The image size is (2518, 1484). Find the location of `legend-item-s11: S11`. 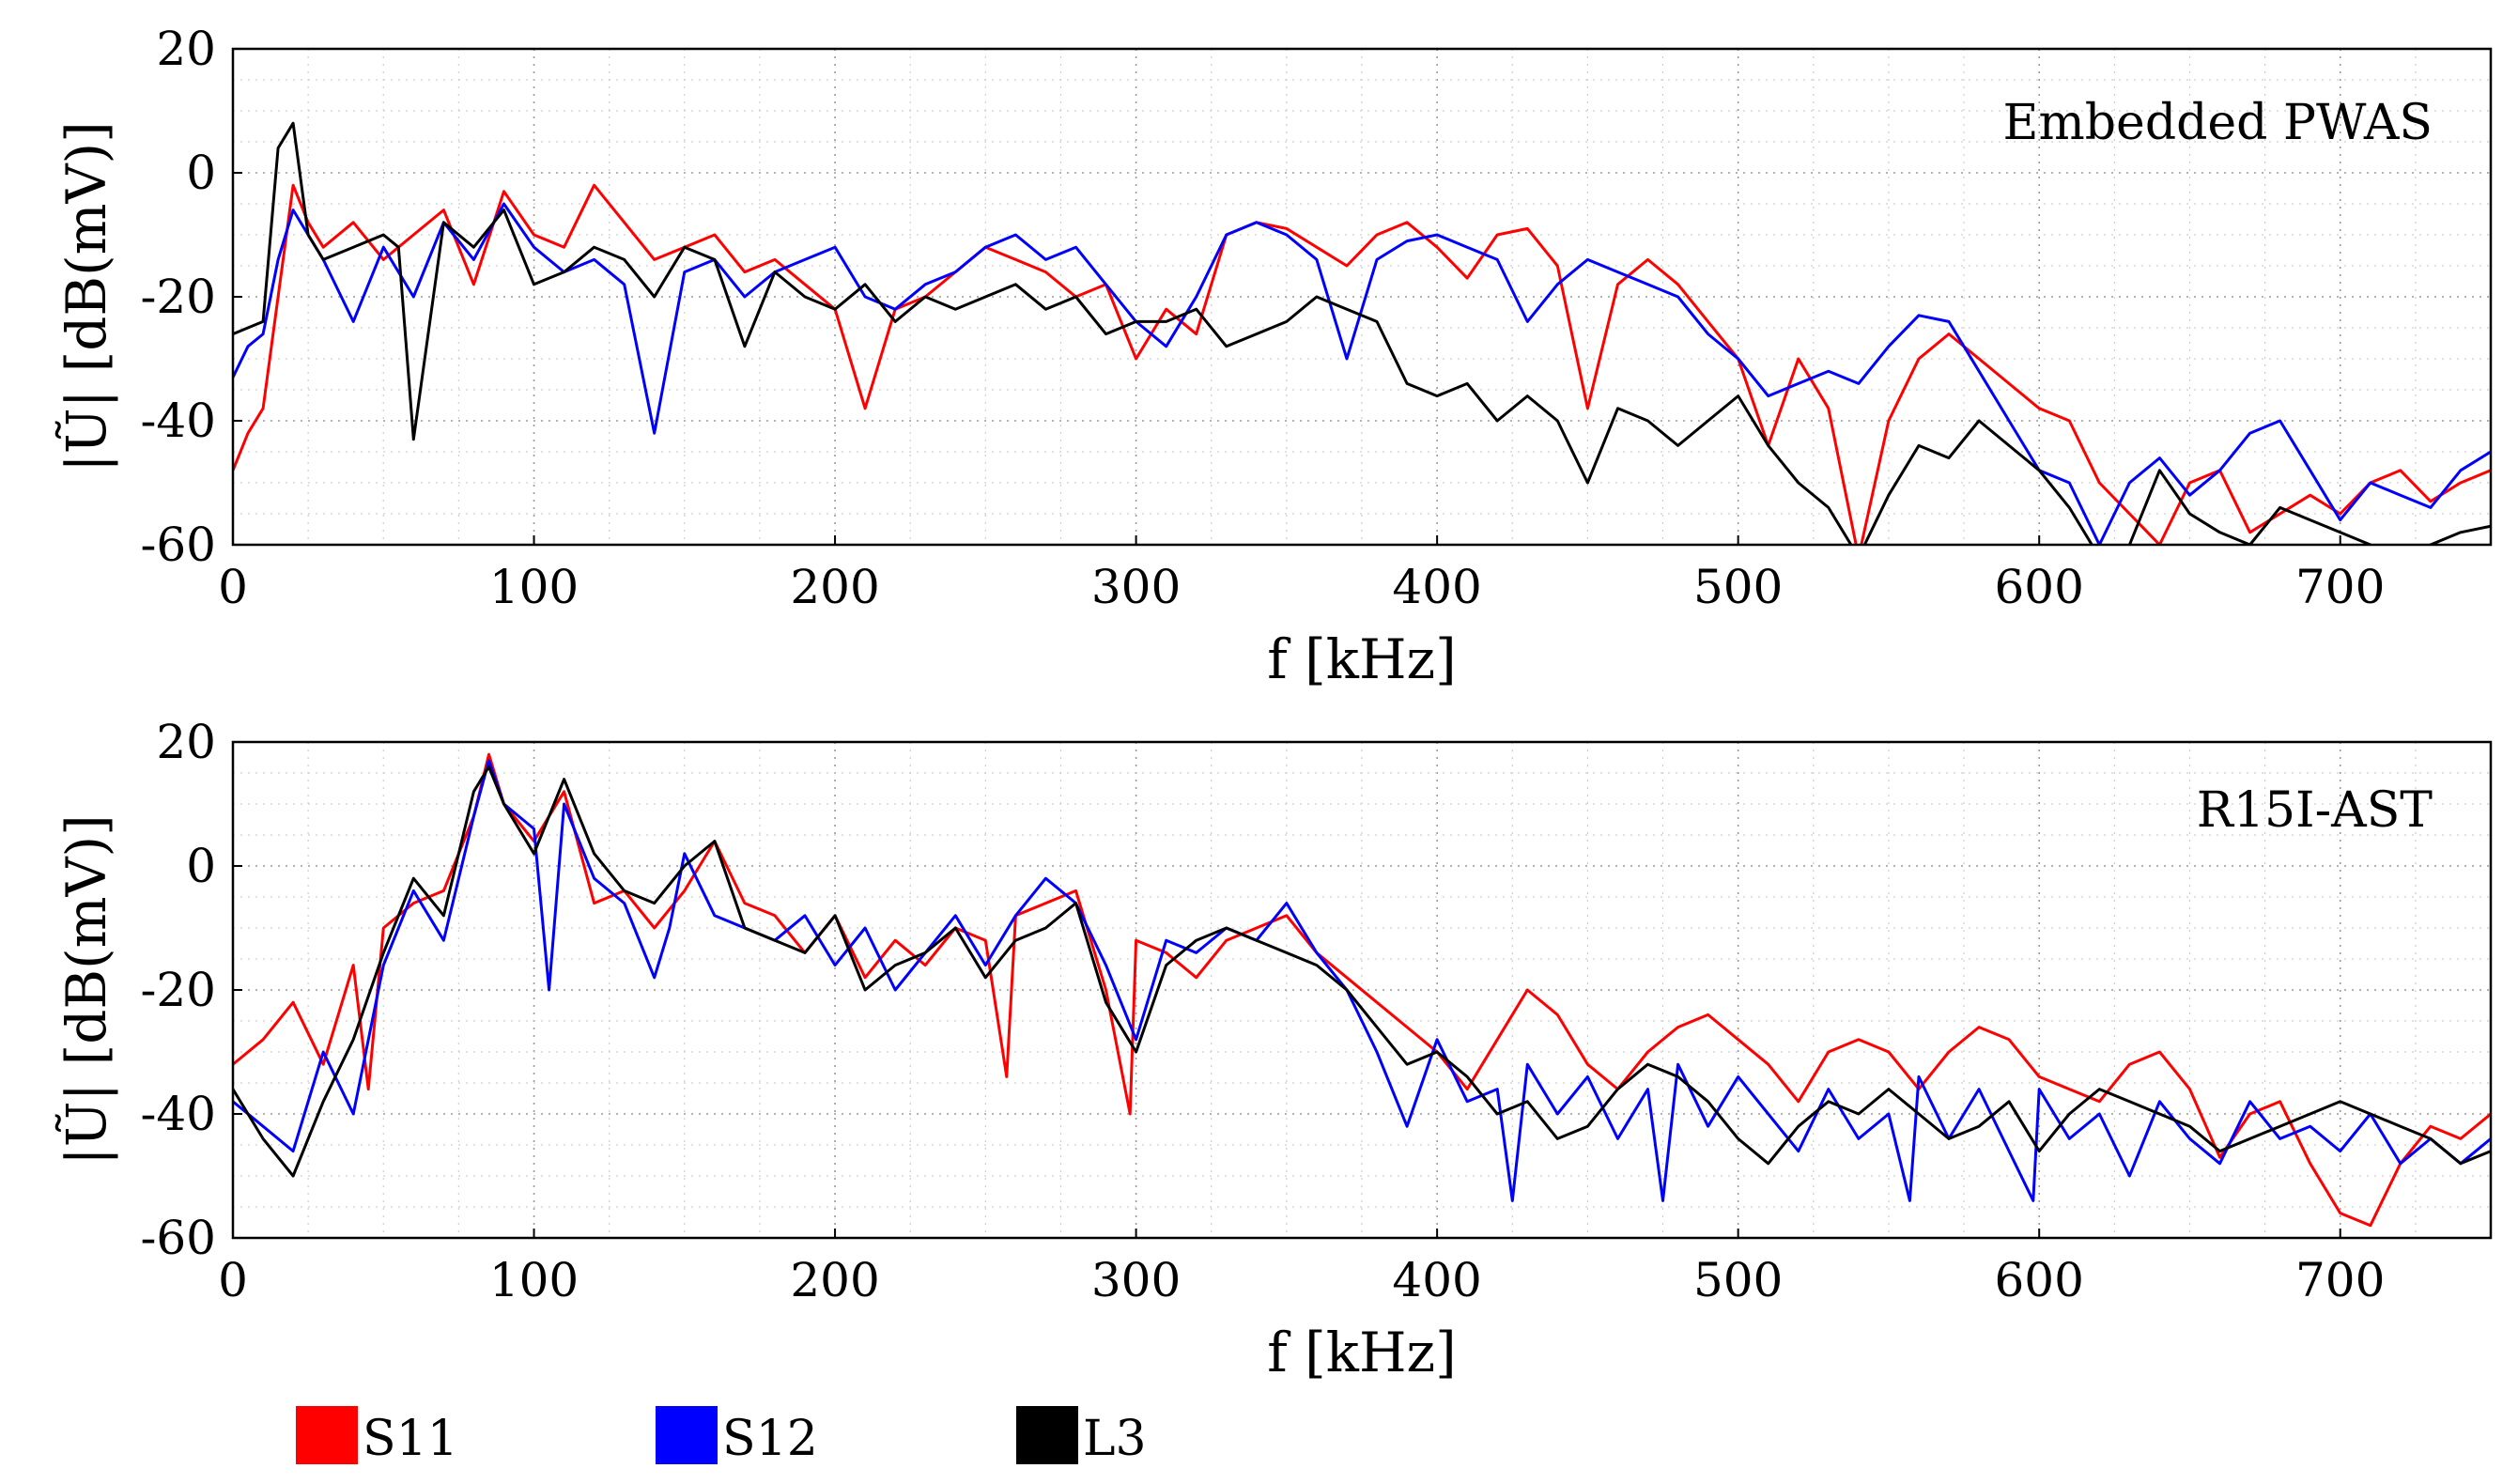

legend-item-s11: S11 is located at coordinates (377, 1436).